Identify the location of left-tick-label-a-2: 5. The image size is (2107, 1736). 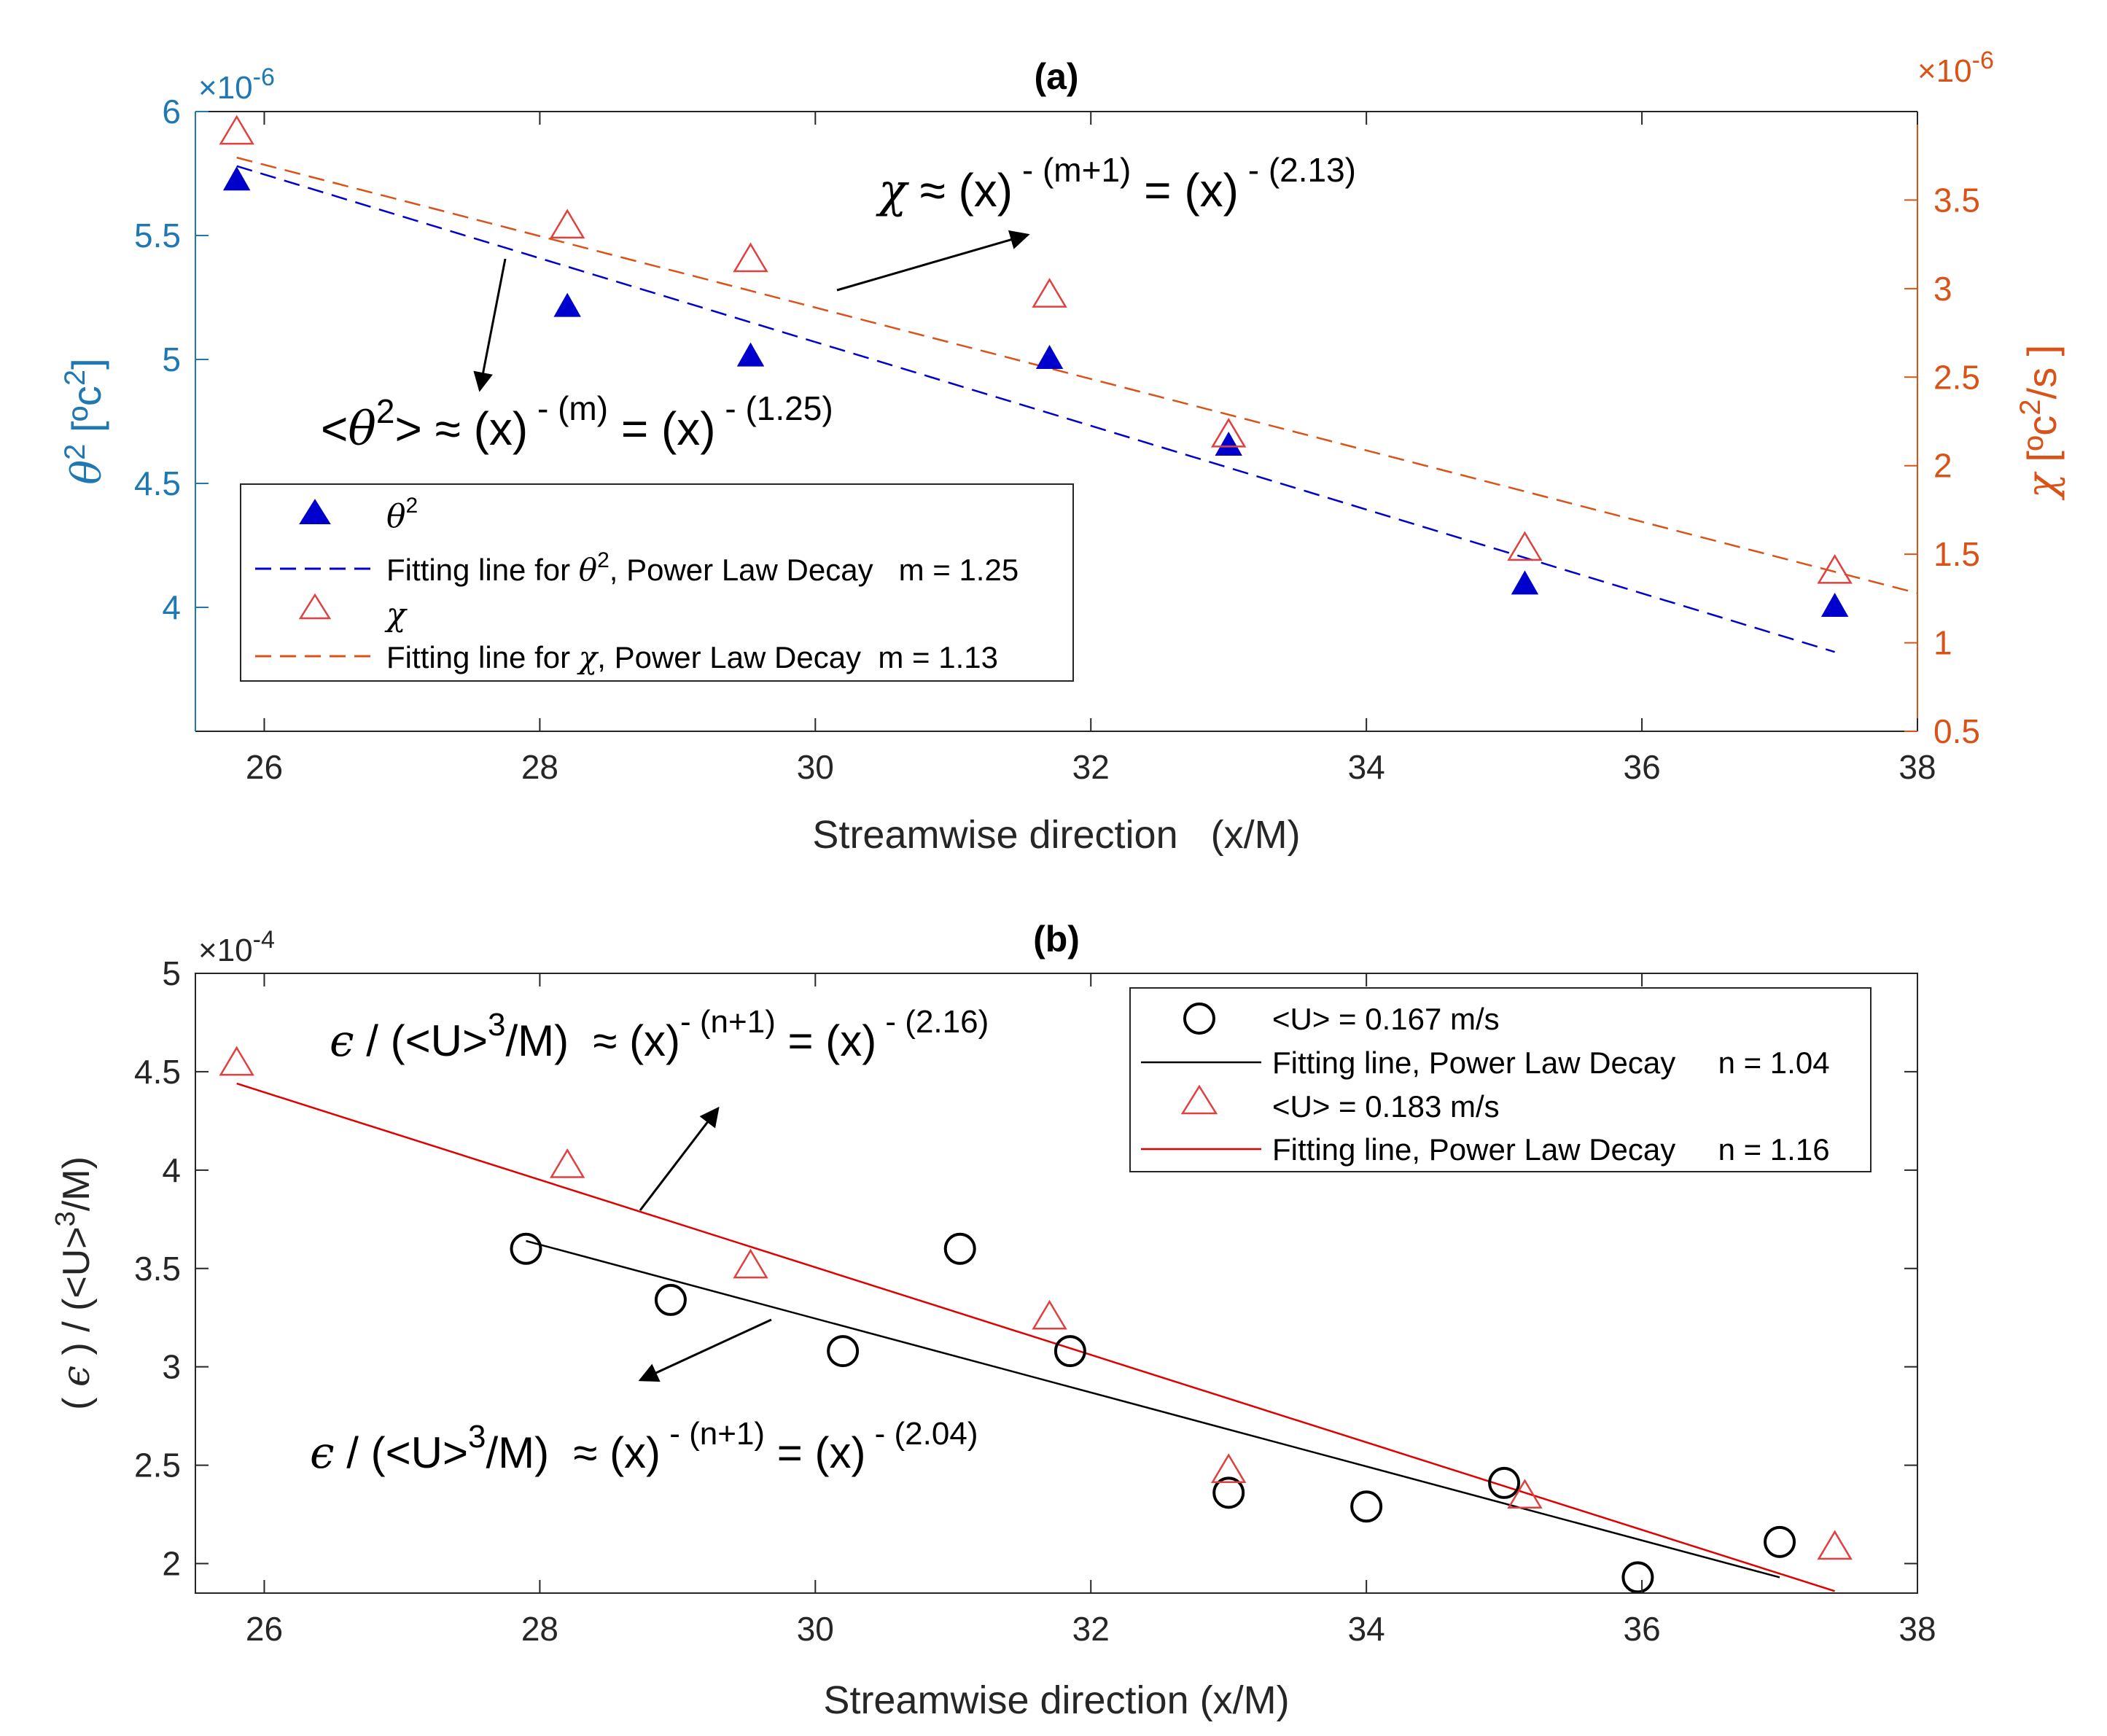
(171, 359).